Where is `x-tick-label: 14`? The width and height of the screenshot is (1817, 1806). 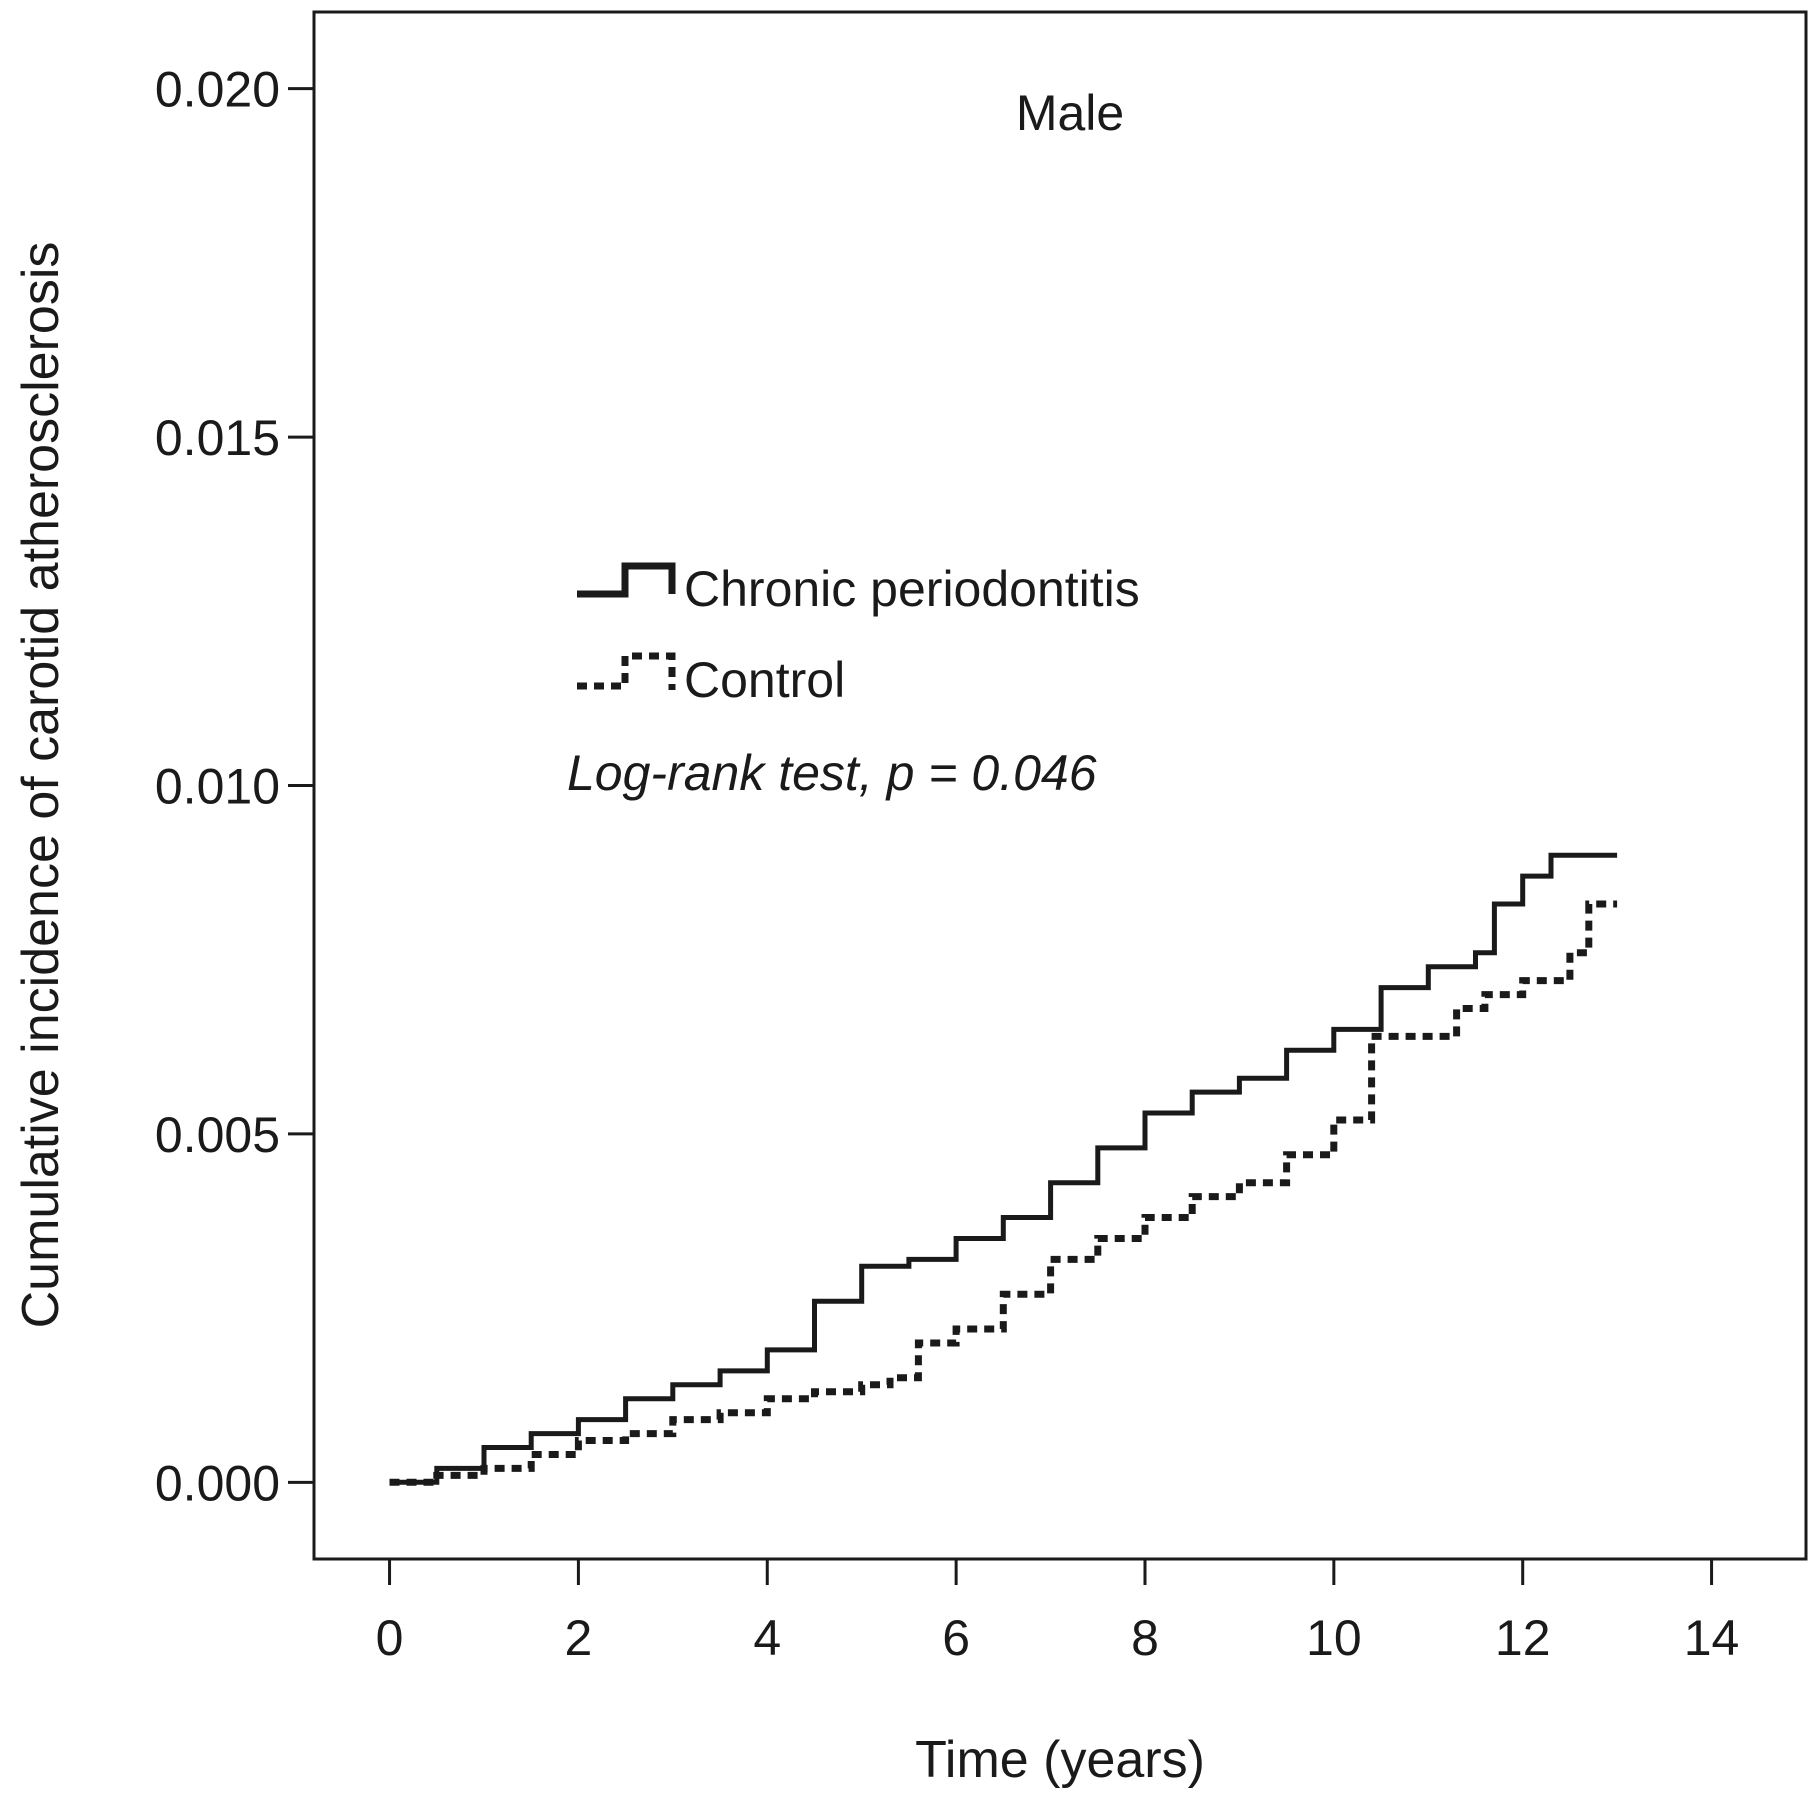
x-tick-label: 14 is located at coordinates (1712, 1638).